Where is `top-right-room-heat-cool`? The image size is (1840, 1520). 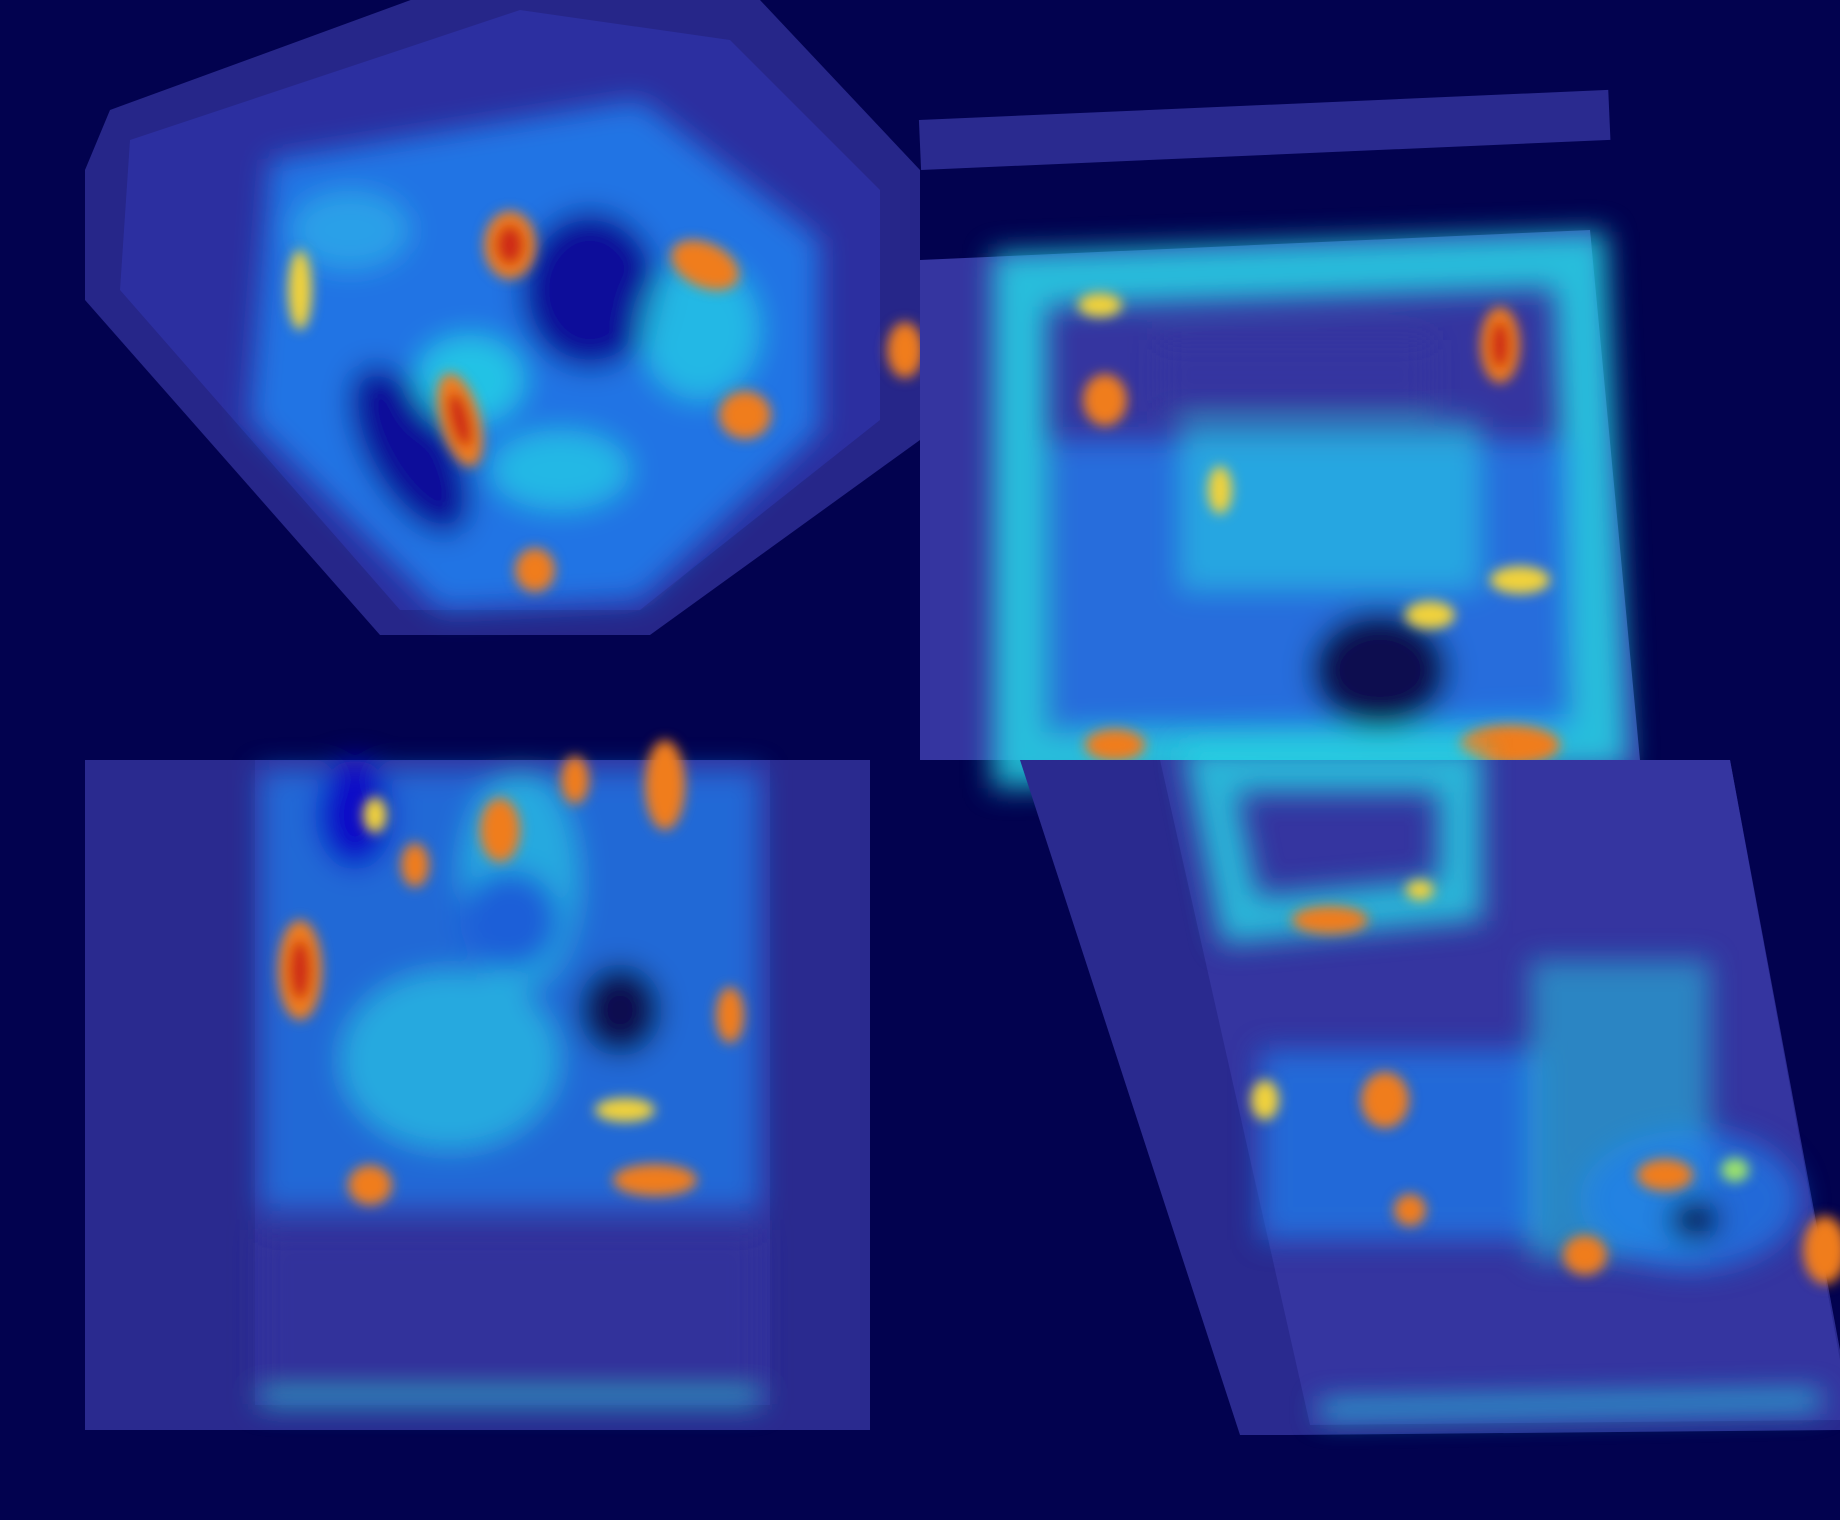
top-right-room-heat-cool is located at coordinates (1310, 510).